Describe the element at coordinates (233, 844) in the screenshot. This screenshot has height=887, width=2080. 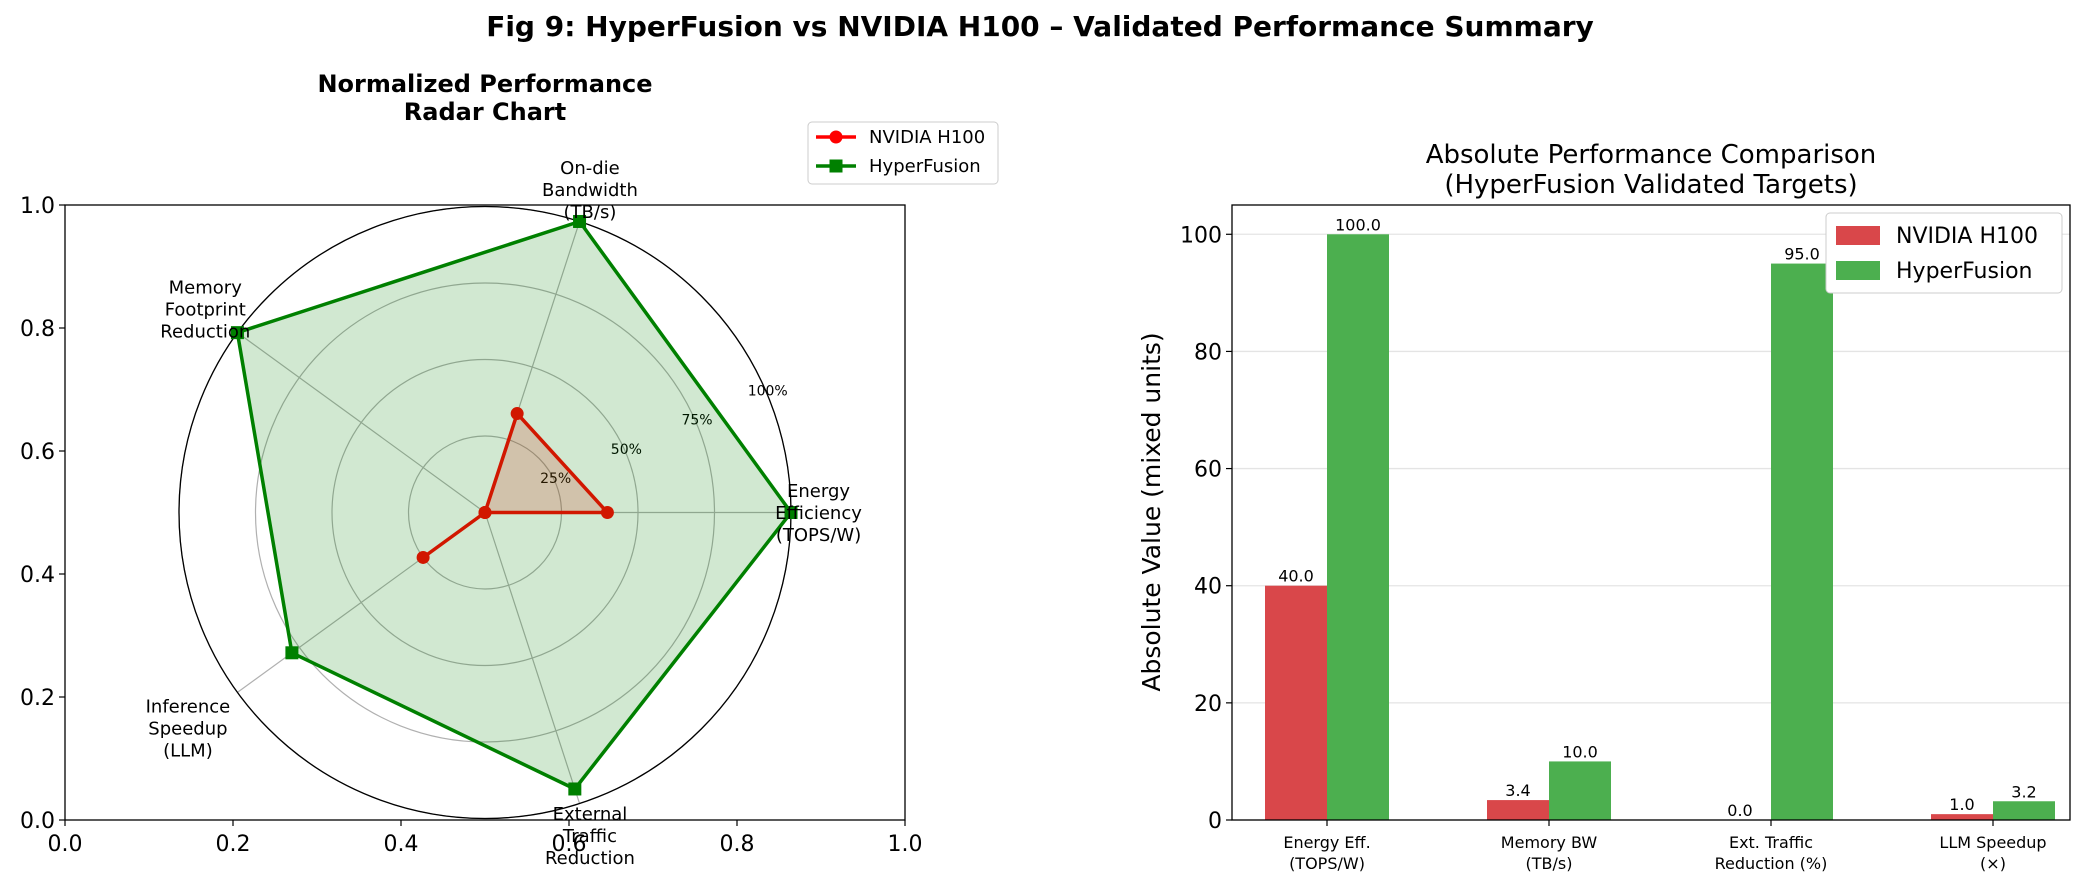
I see `x-tick-label: 0.2` at that location.